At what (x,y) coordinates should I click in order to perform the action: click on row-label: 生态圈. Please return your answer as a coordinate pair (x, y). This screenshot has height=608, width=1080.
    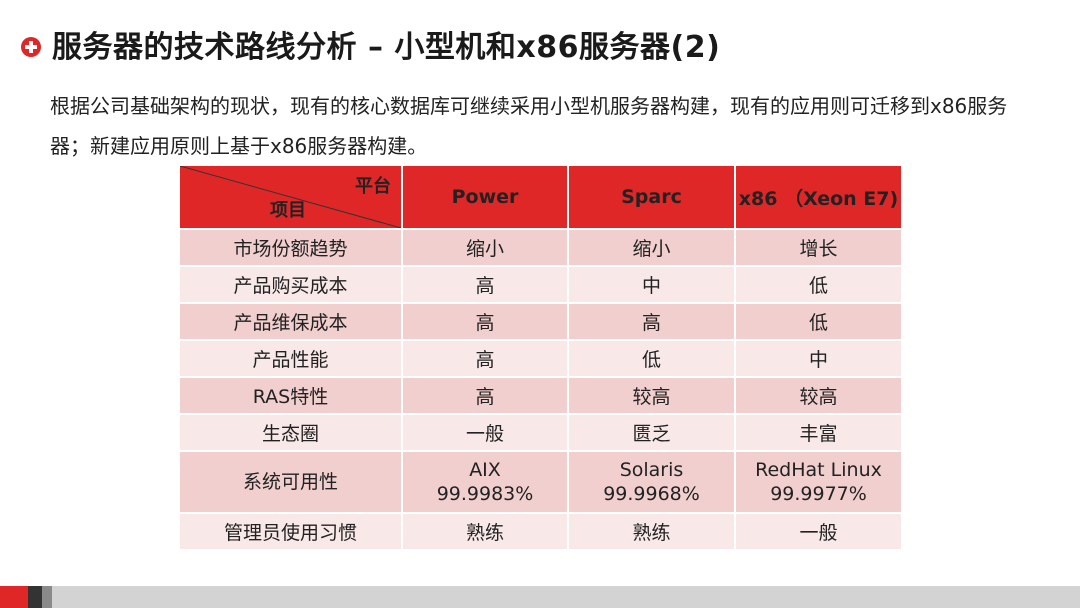
    Looking at the image, I should click on (291, 433).